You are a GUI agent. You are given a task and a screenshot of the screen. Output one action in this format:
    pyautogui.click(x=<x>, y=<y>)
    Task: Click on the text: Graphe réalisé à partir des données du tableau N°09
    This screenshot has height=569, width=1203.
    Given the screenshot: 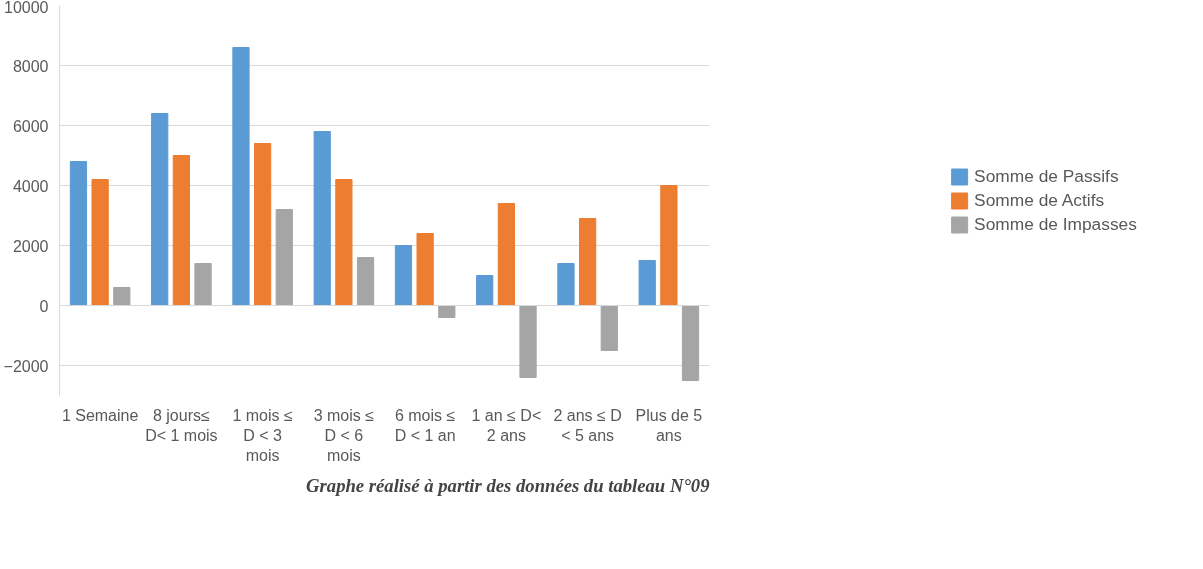 What is the action you would take?
    pyautogui.click(x=508, y=485)
    